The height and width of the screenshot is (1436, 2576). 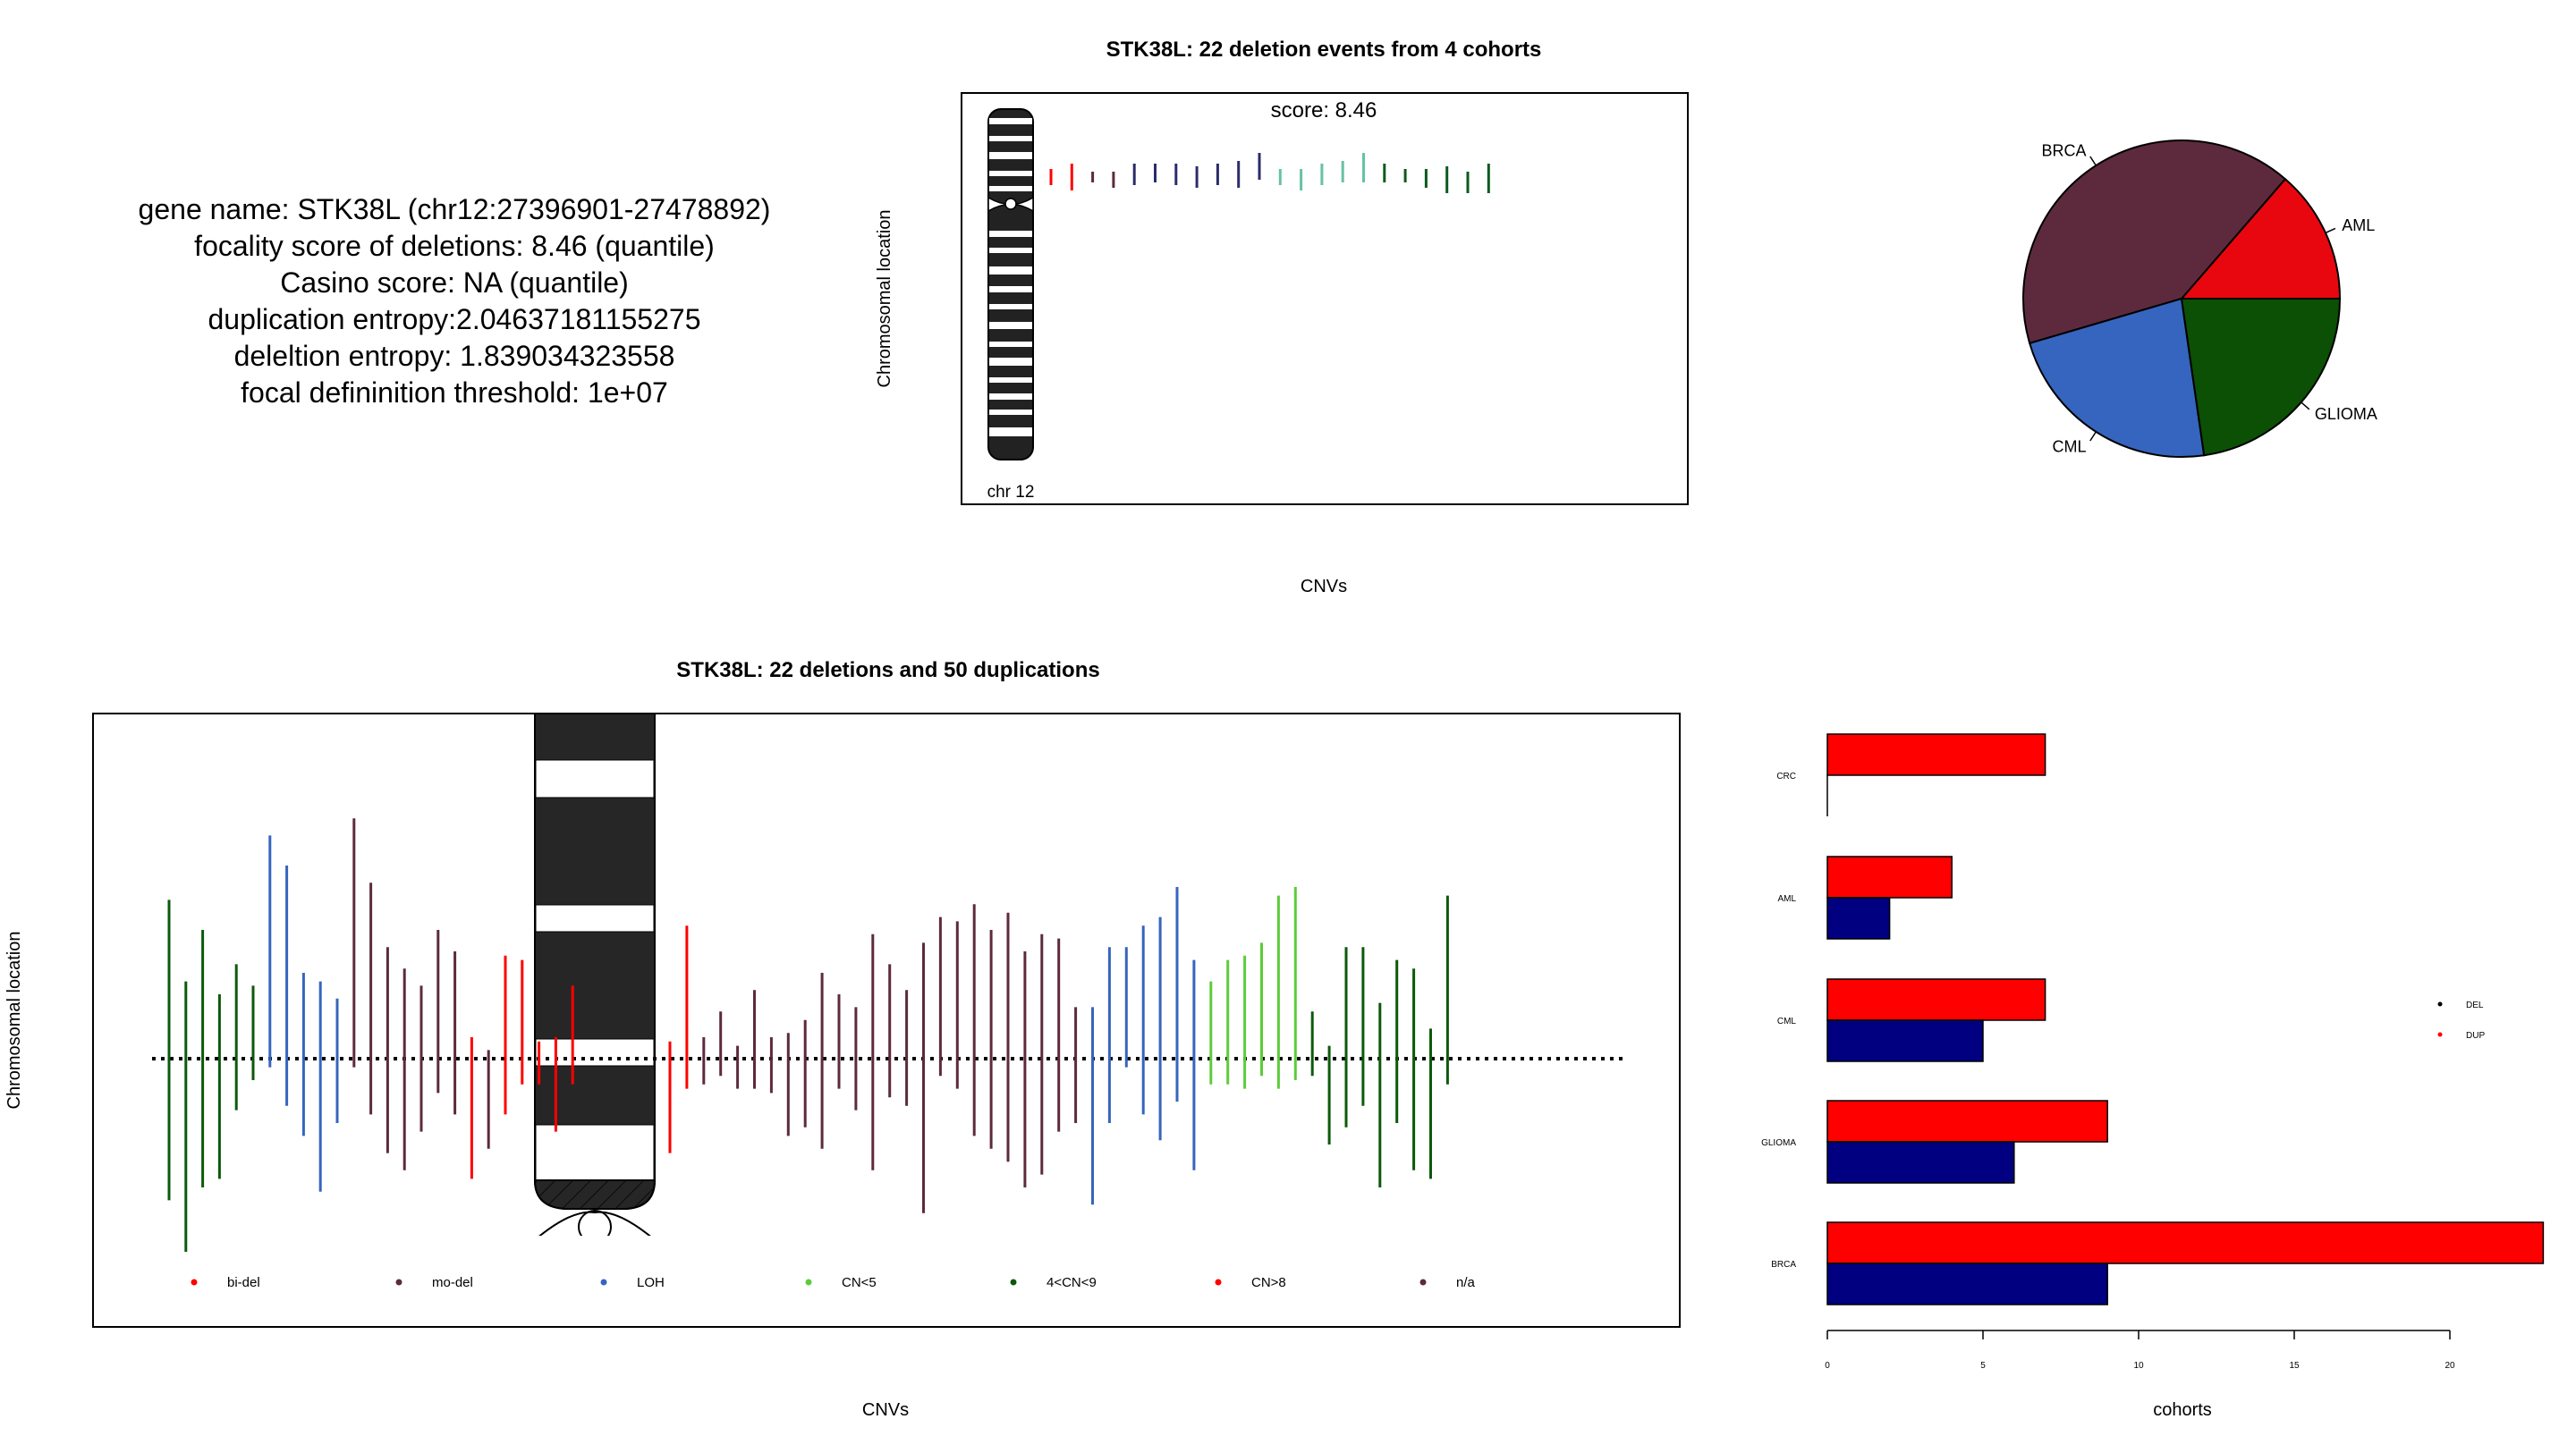 I want to click on bar-axis-tick-label: 15, so click(x=2294, y=1366).